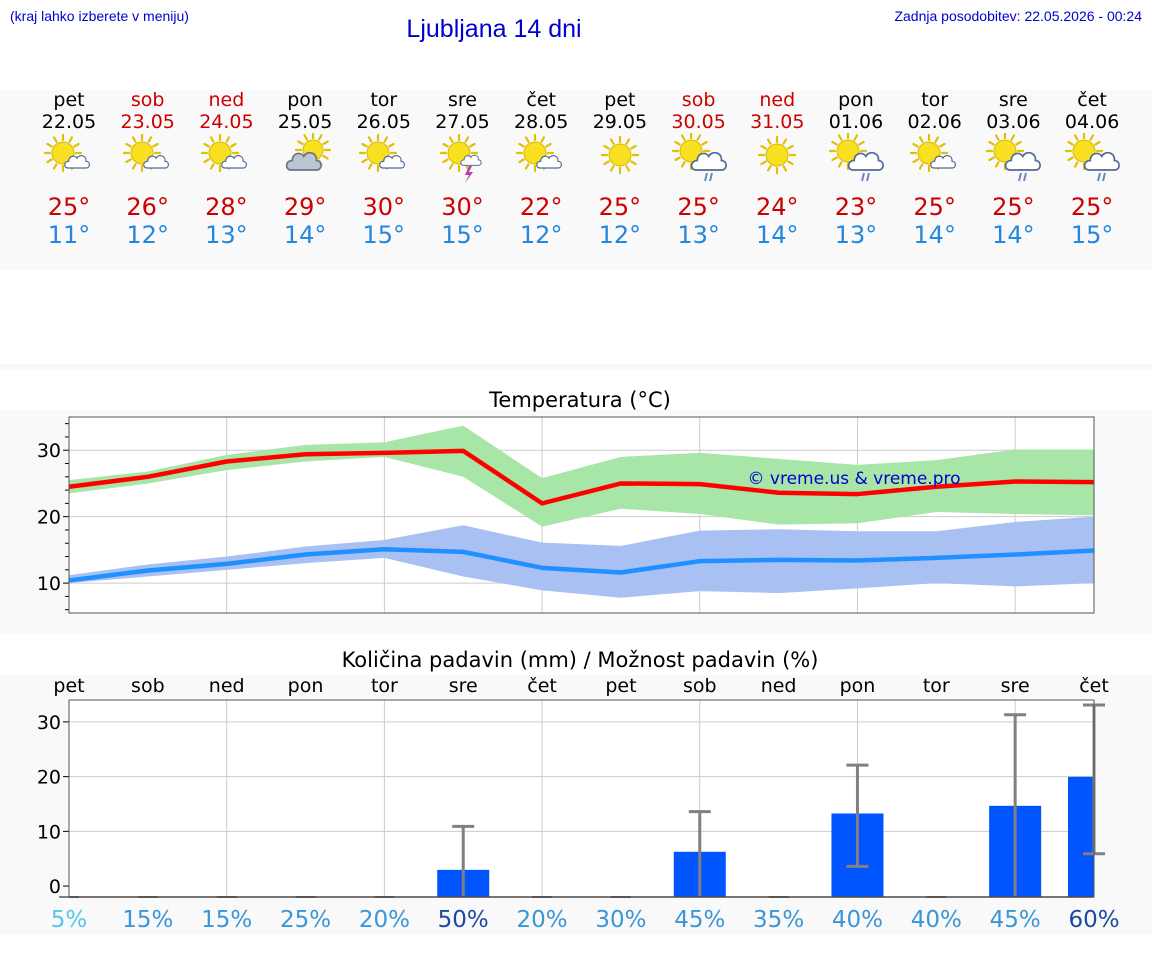 The height and width of the screenshot is (975, 1152). I want to click on day-name: čet, so click(541, 100).